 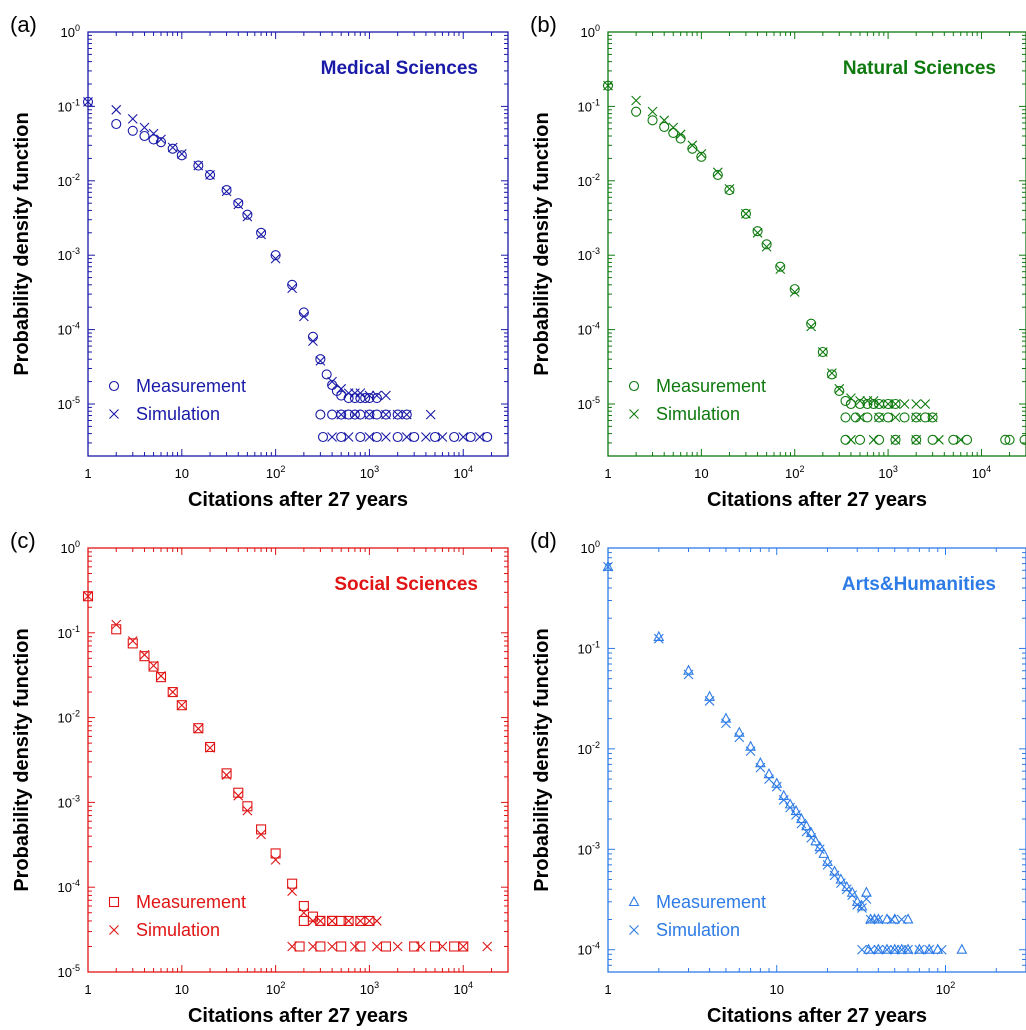 What do you see at coordinates (23, 24) in the screenshot?
I see `panel-label: (a)` at bounding box center [23, 24].